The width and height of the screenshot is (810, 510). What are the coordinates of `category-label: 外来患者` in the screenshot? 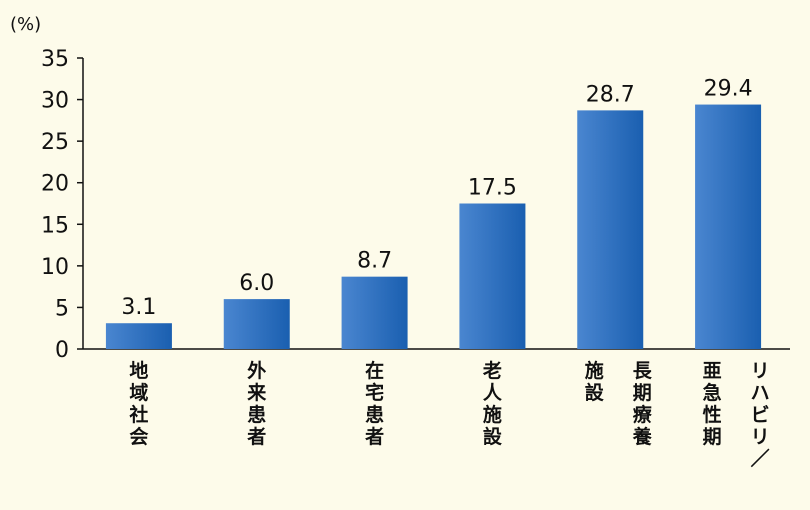 It's located at (256, 403).